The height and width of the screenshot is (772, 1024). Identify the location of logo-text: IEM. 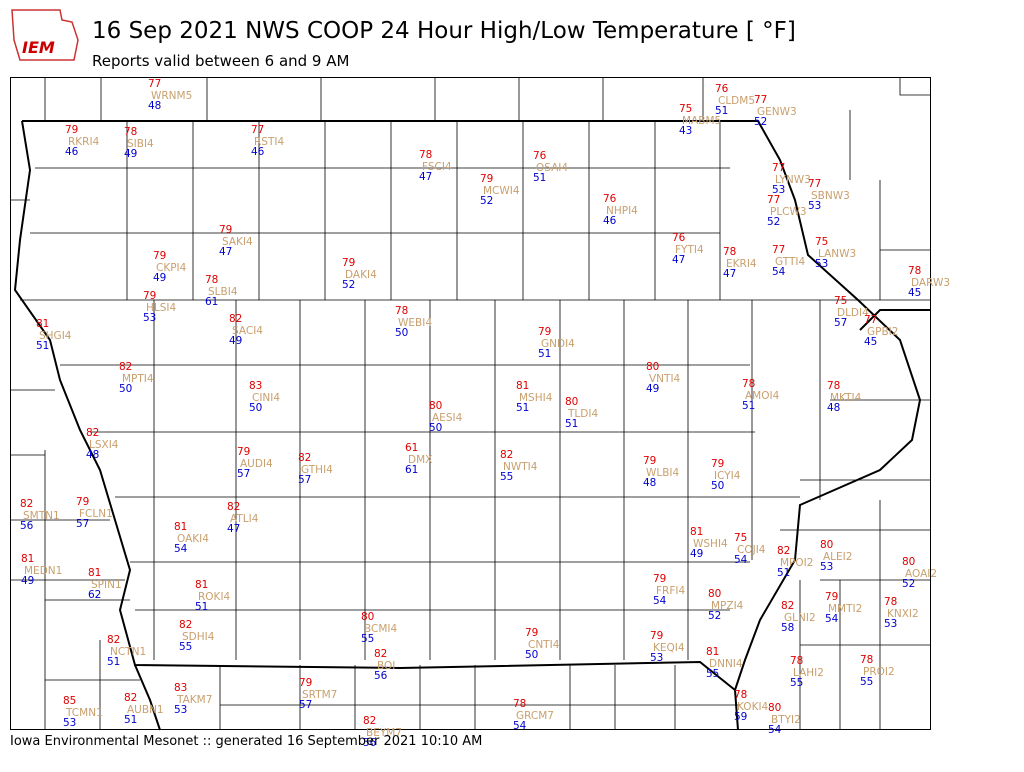
(38, 47).